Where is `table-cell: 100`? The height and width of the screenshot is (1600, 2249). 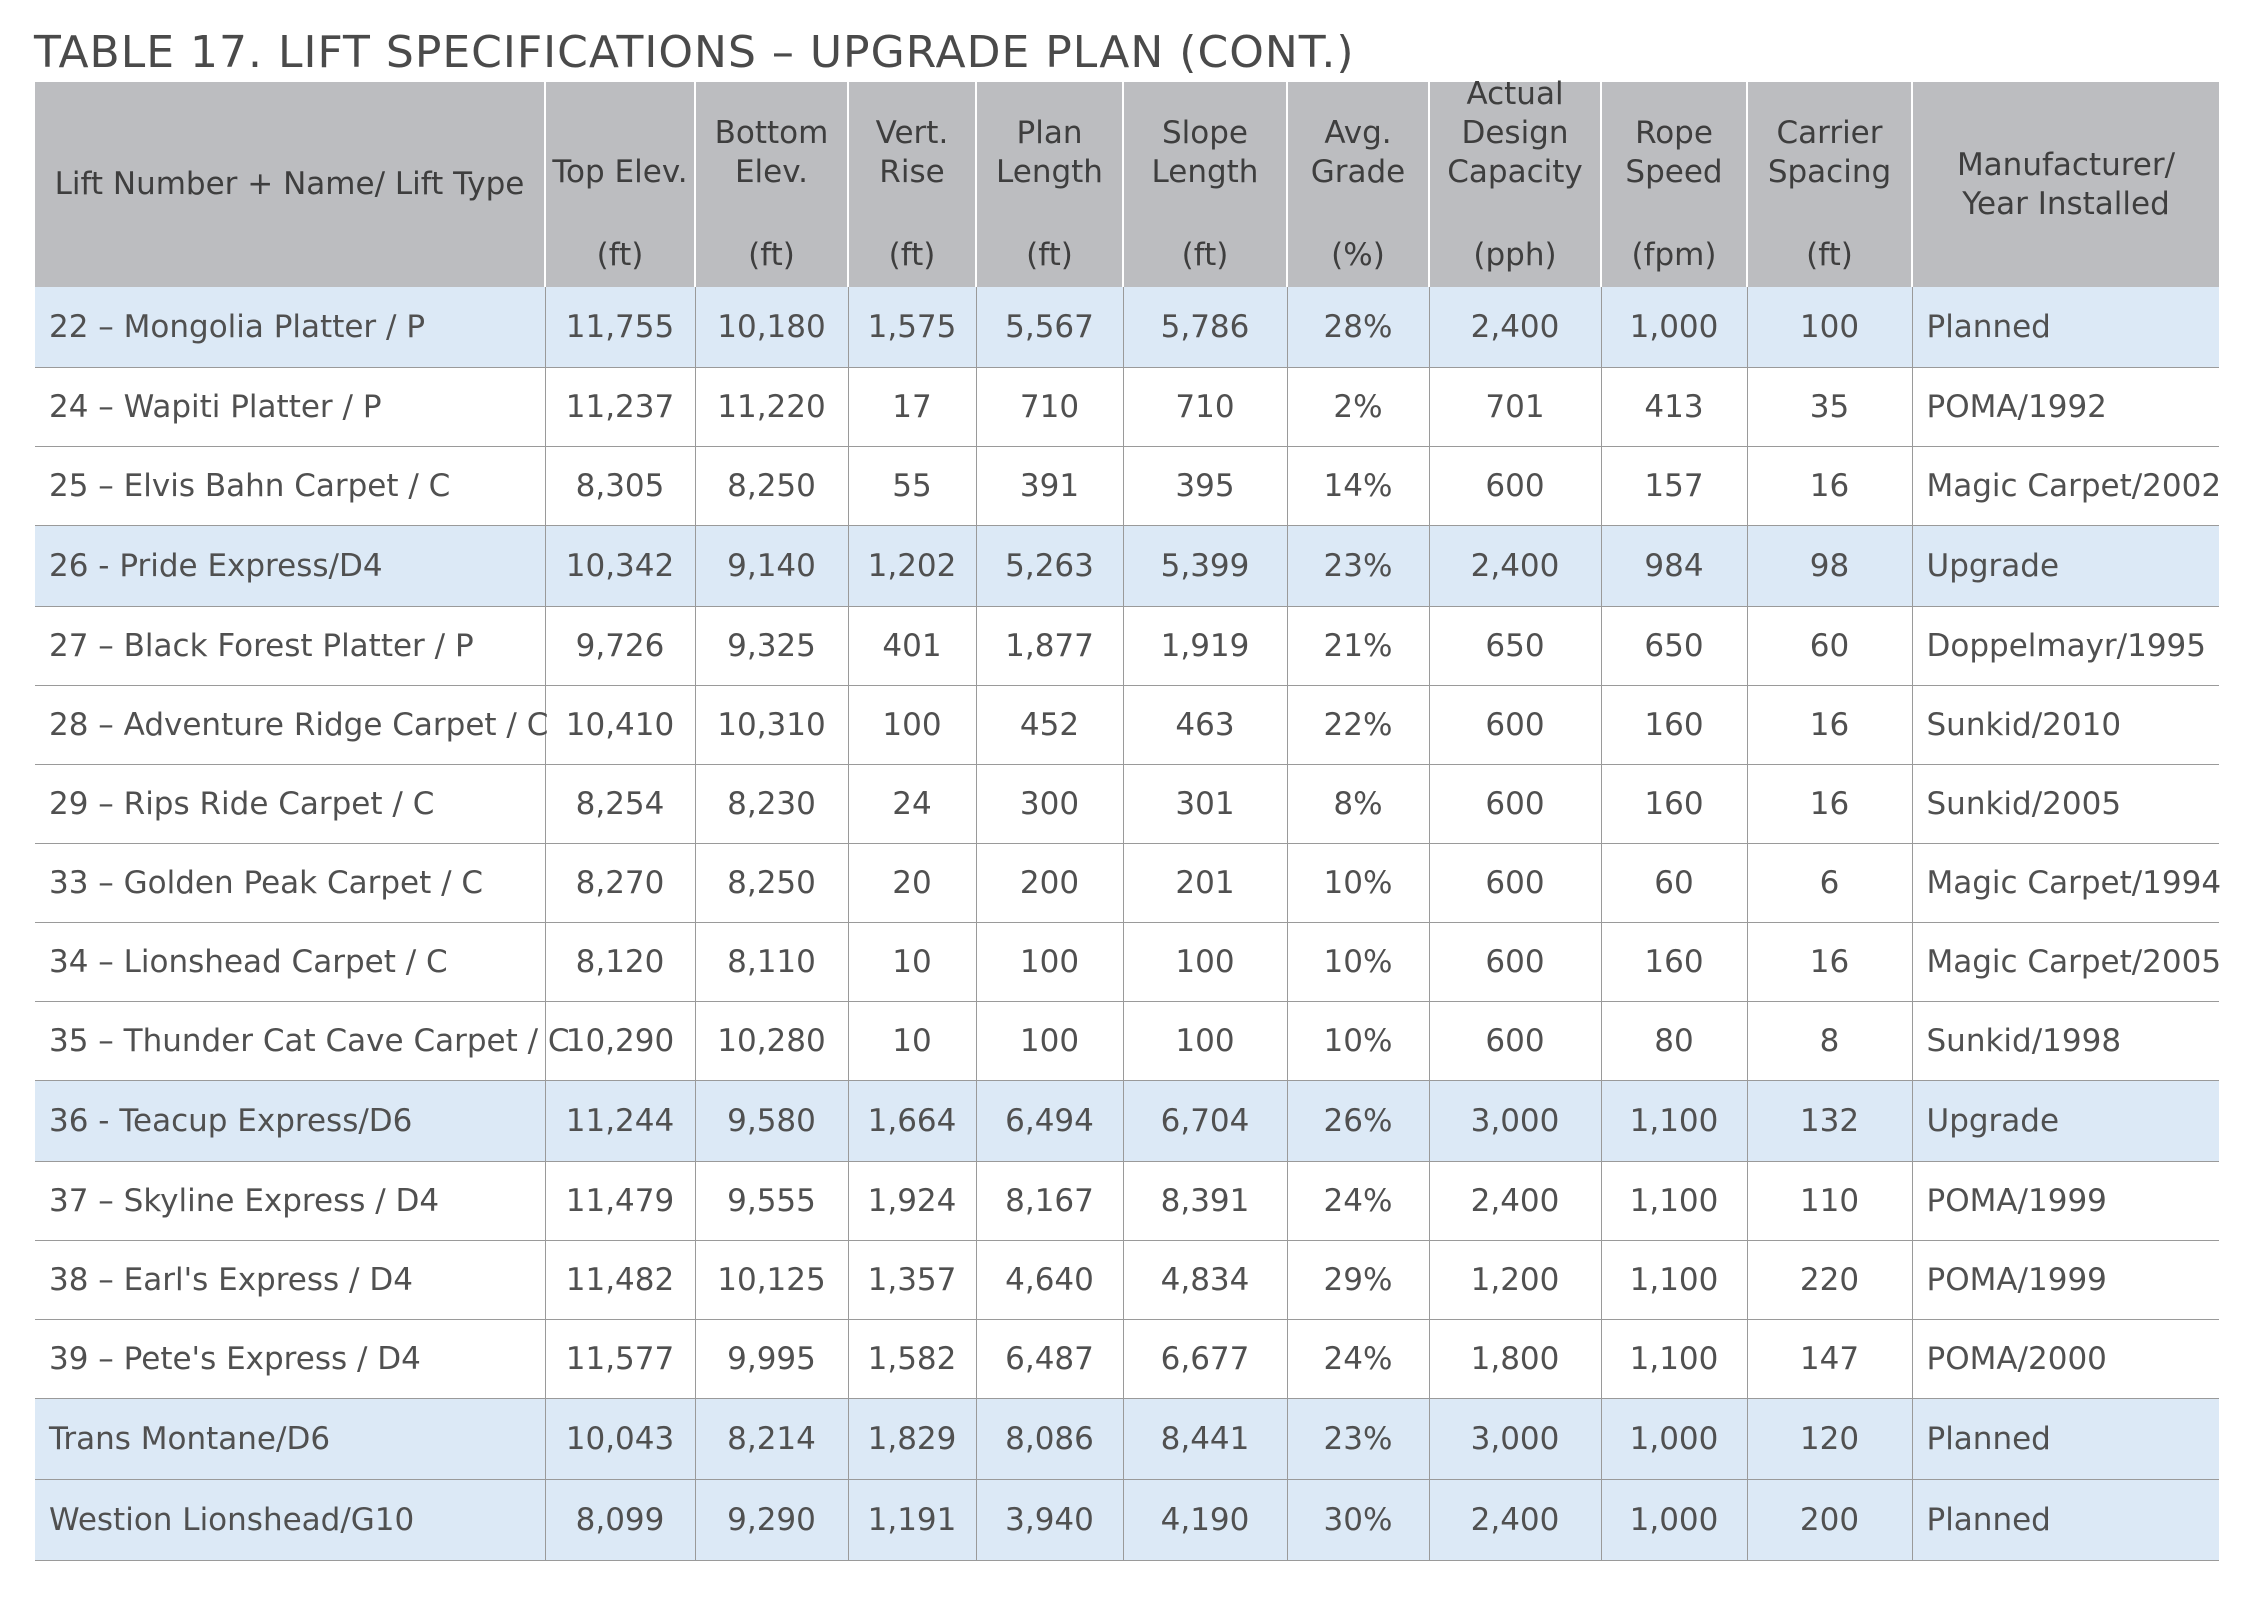
table-cell: 100 is located at coordinates (1204, 962).